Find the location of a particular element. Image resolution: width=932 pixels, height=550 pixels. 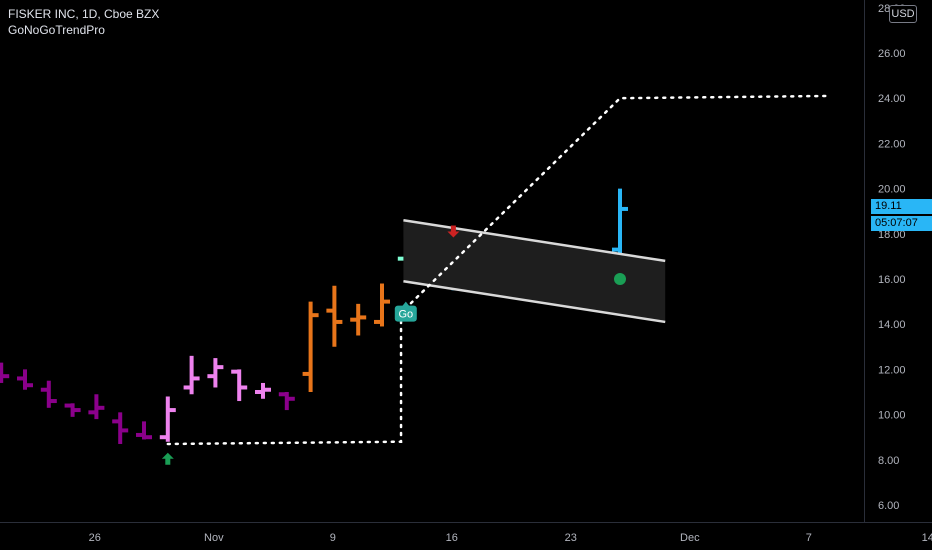

price-tick-label: 16.00 is located at coordinates (892, 280).